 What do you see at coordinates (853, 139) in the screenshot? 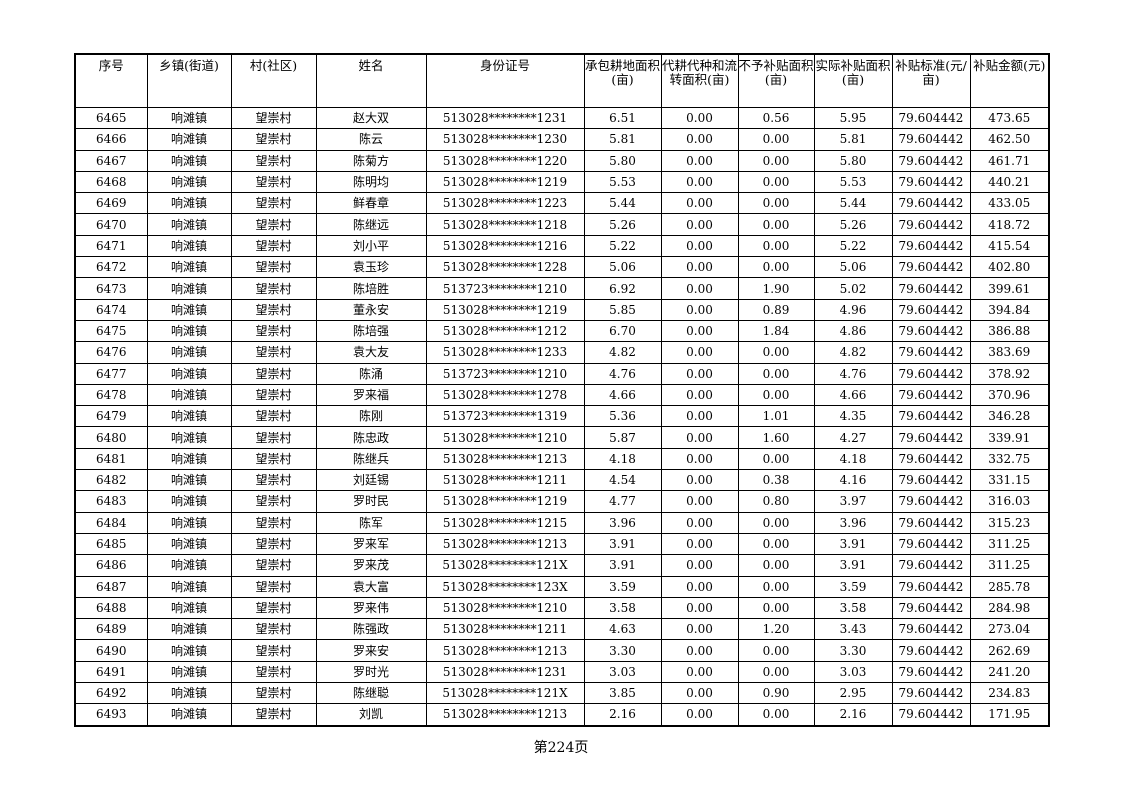
I see `cell-col-actual-area: 5.81` at bounding box center [853, 139].